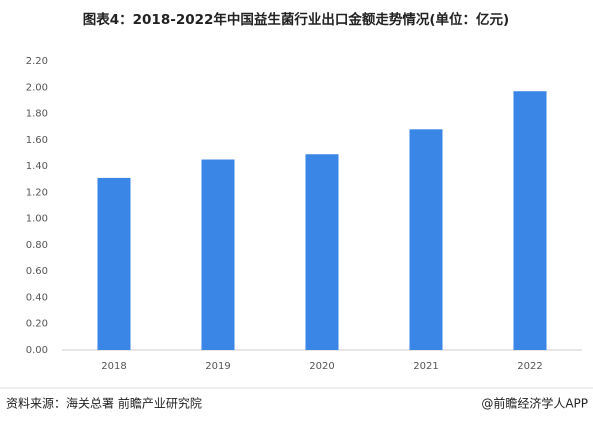 The image size is (593, 422). What do you see at coordinates (37, 245) in the screenshot?
I see `y-tick-label: 0.80` at bounding box center [37, 245].